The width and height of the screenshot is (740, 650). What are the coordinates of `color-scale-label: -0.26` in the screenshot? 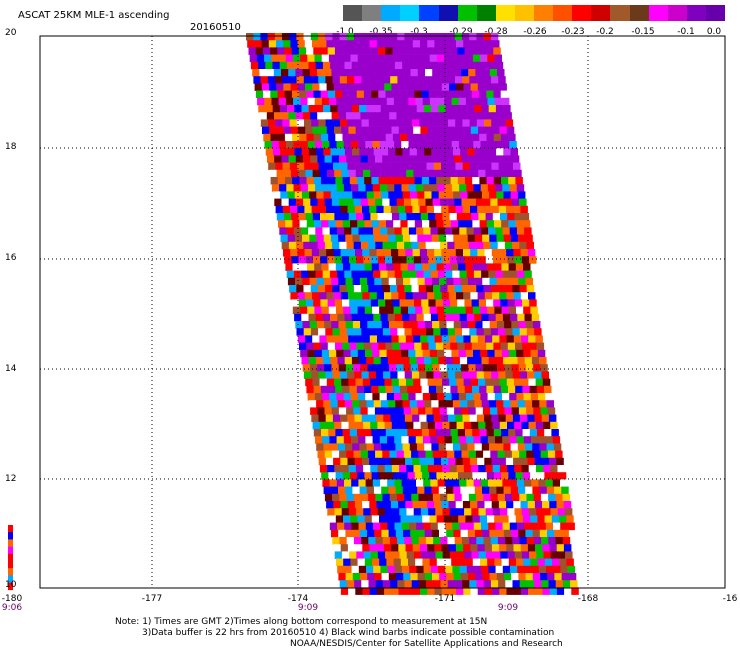 It's located at (535, 32).